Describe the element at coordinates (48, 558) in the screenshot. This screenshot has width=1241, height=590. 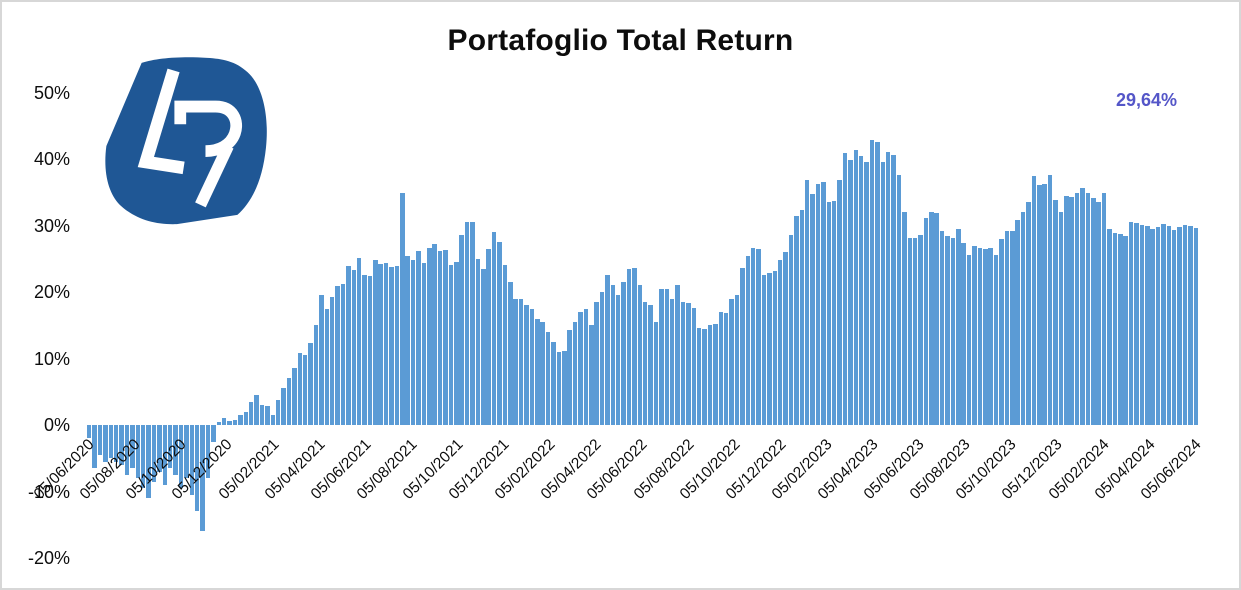
I see `y-tick-label: -20%` at that location.